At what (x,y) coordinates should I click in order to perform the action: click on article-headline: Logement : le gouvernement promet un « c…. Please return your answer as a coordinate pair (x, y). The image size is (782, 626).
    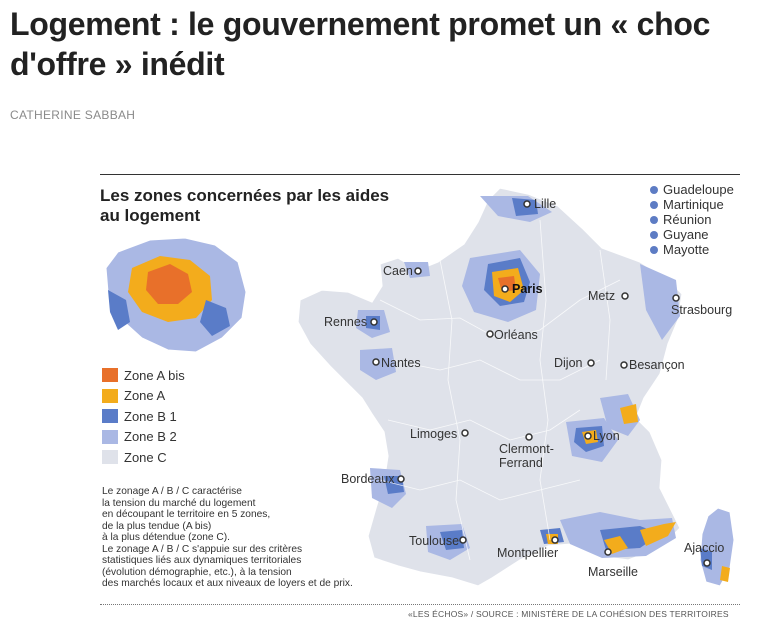
    Looking at the image, I should click on (360, 44).